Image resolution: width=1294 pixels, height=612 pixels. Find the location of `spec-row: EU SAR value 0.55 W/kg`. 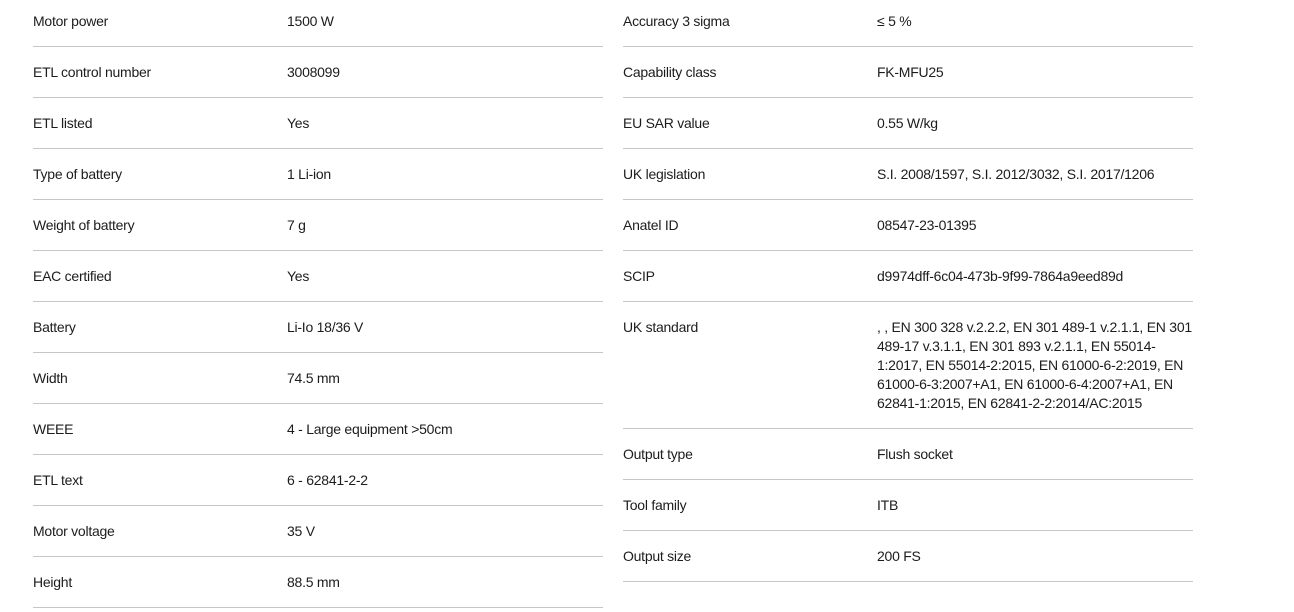

spec-row: EU SAR value 0.55 W/kg is located at coordinates (908, 123).